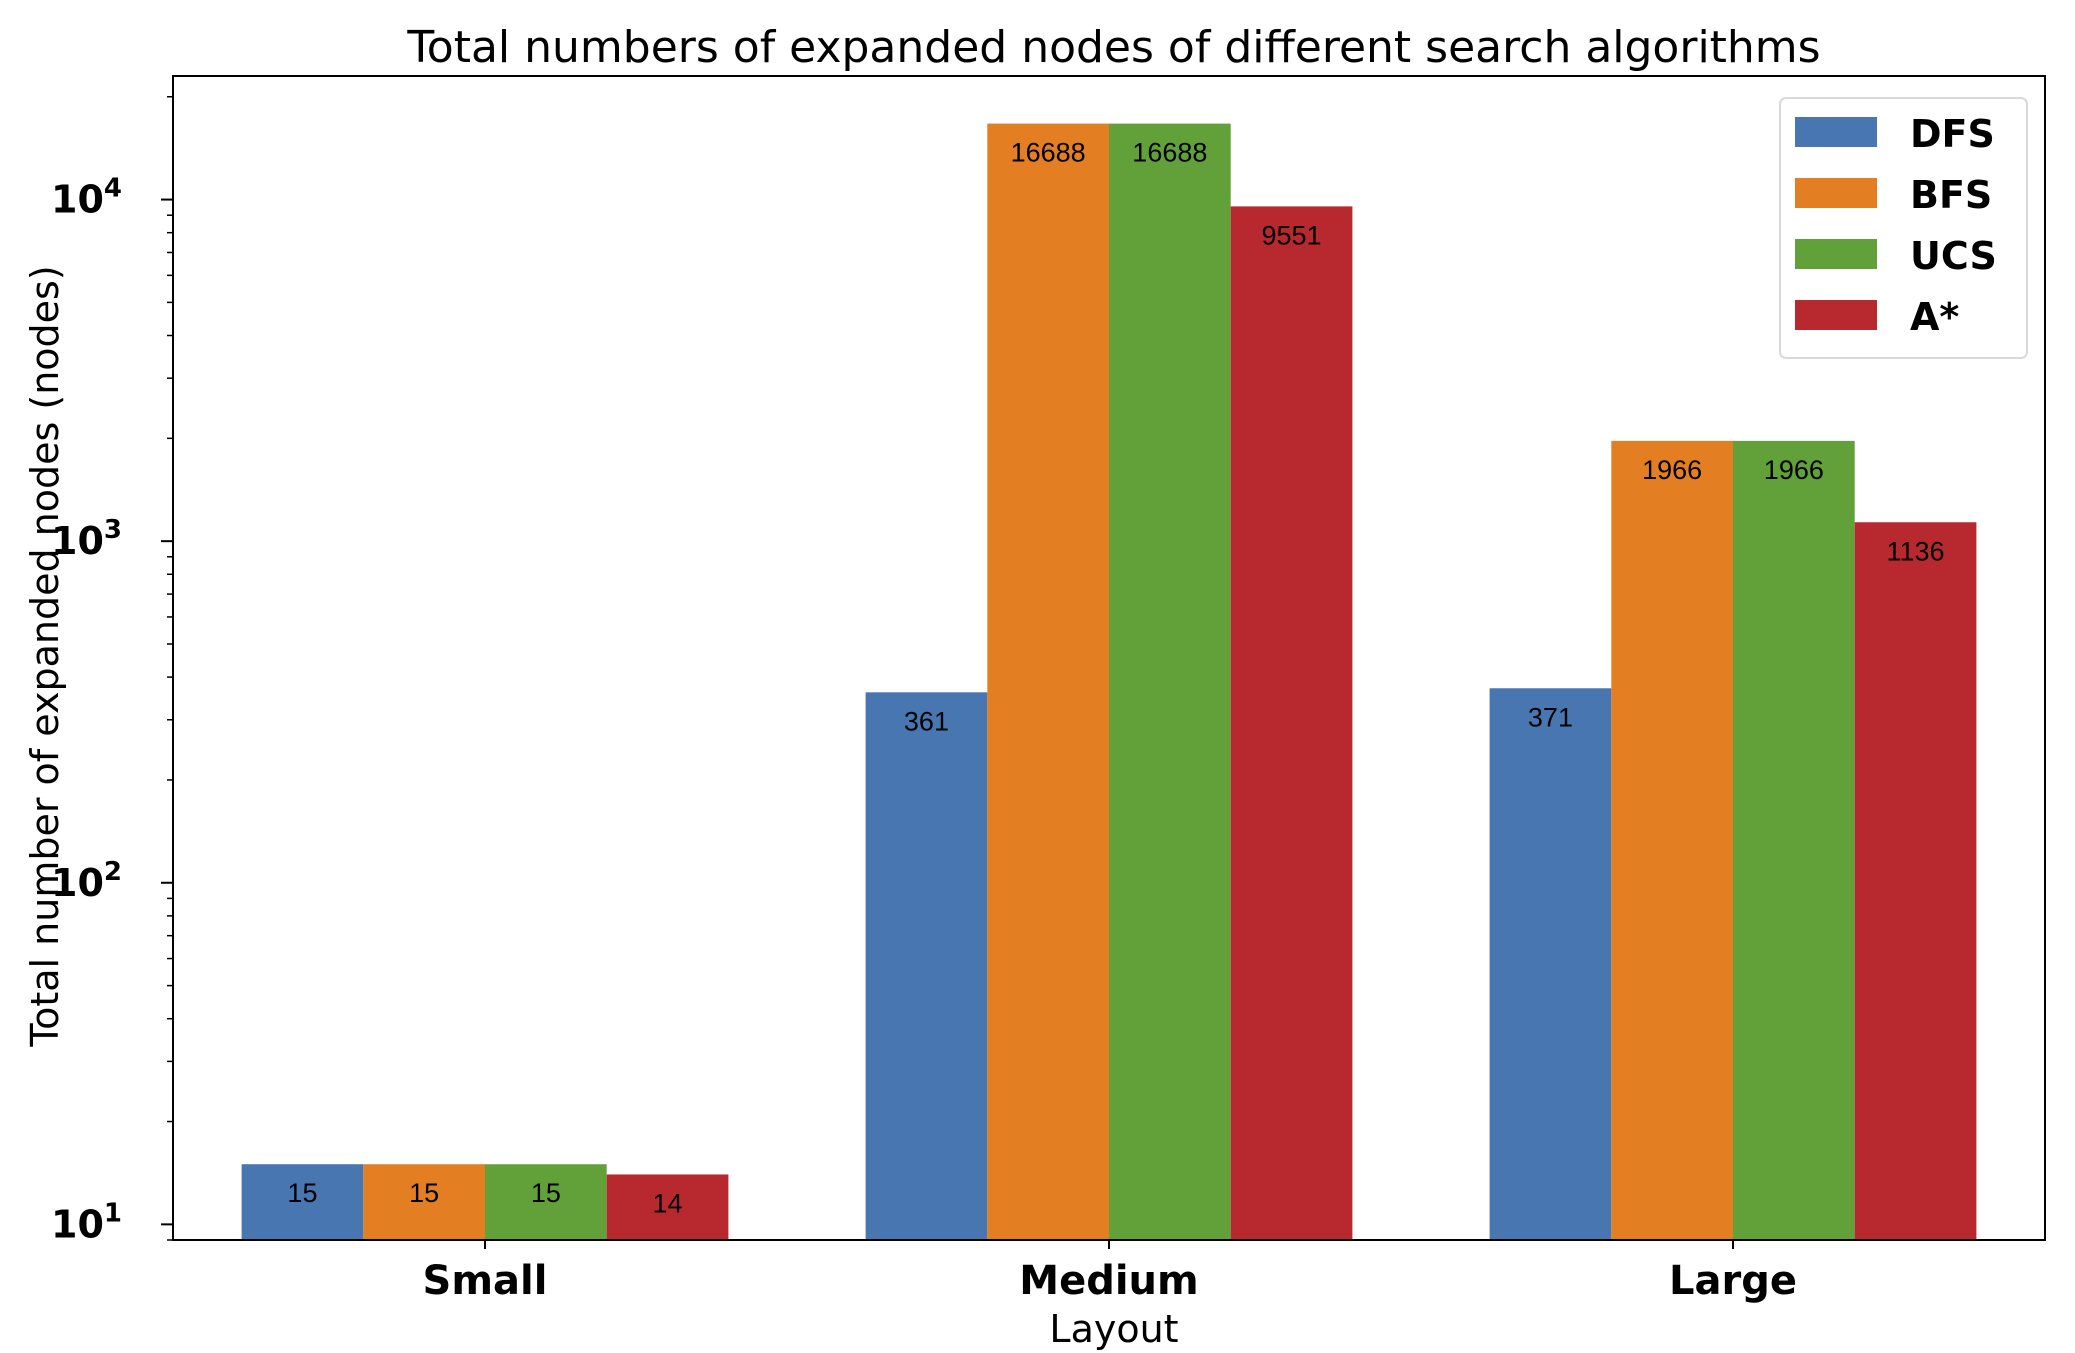 Image resolution: width=2075 pixels, height=1353 pixels. I want to click on y-tick-label: 103, so click(86, 539).